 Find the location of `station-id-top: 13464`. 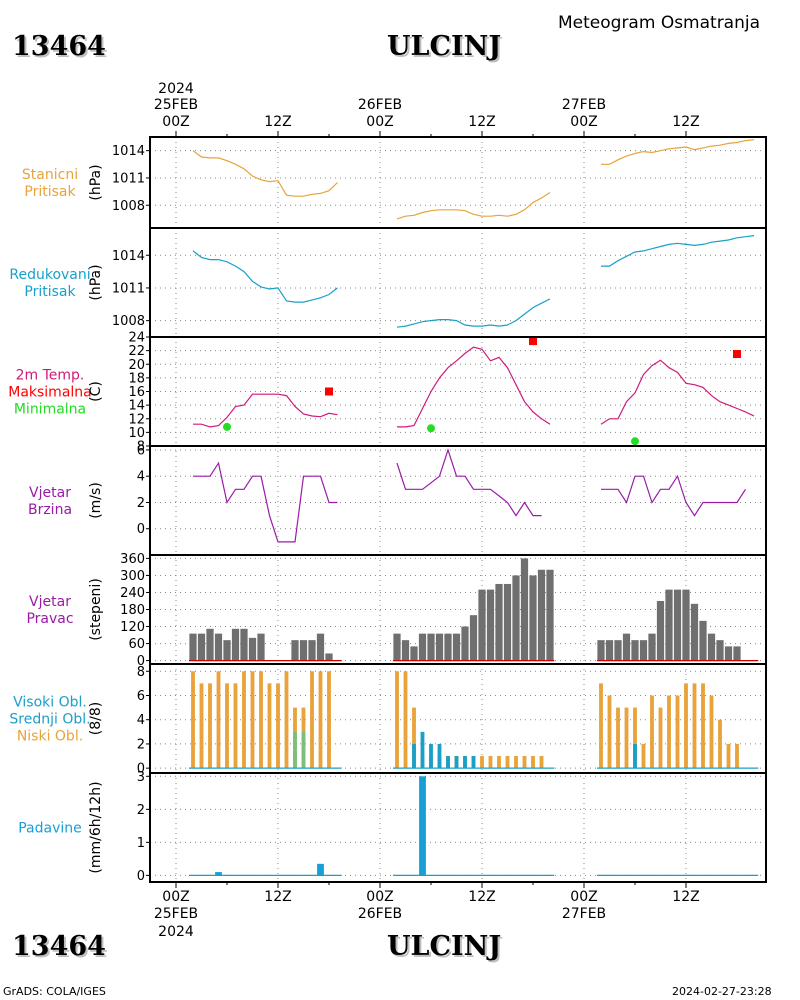

station-id-top: 13464 is located at coordinates (59, 46).